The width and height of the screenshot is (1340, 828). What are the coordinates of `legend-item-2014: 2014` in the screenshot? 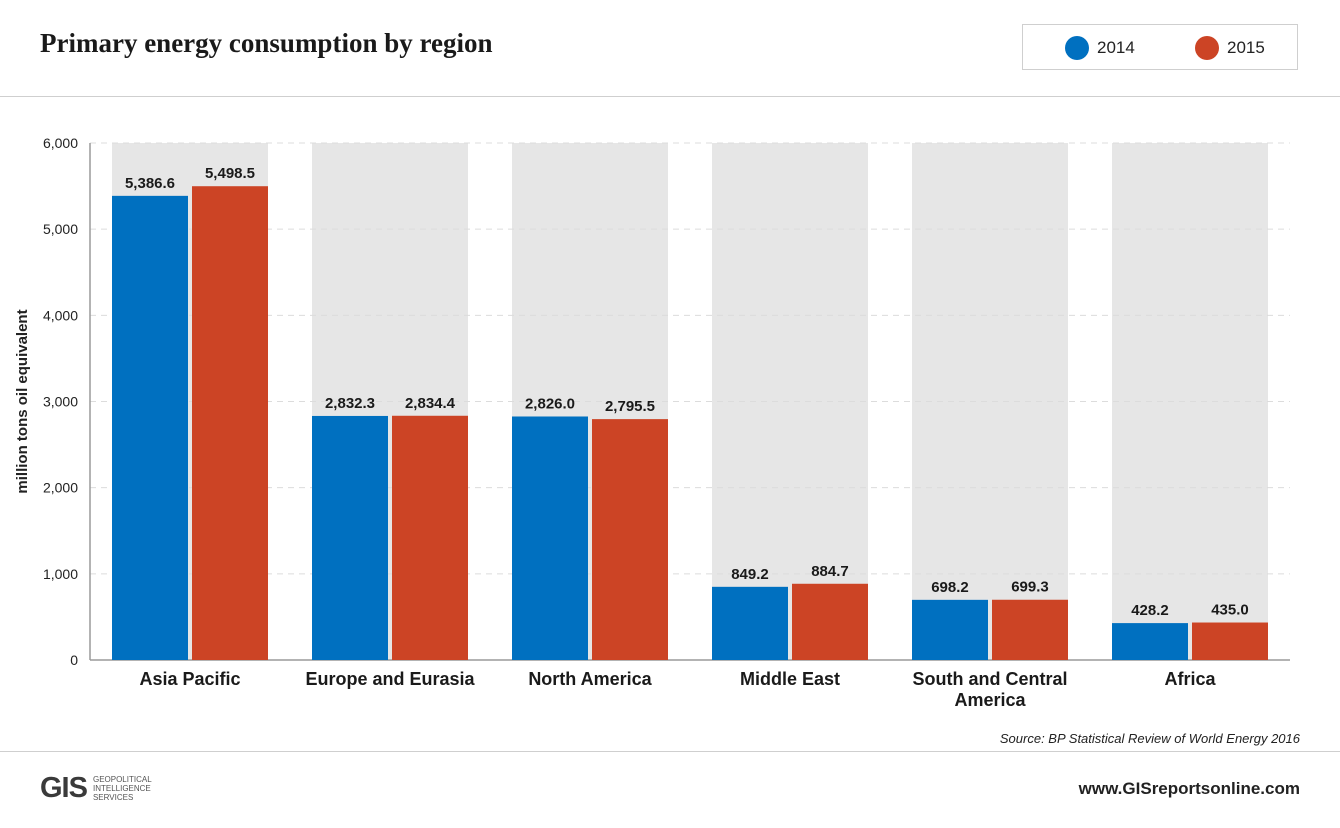 It's located at (1100, 48).